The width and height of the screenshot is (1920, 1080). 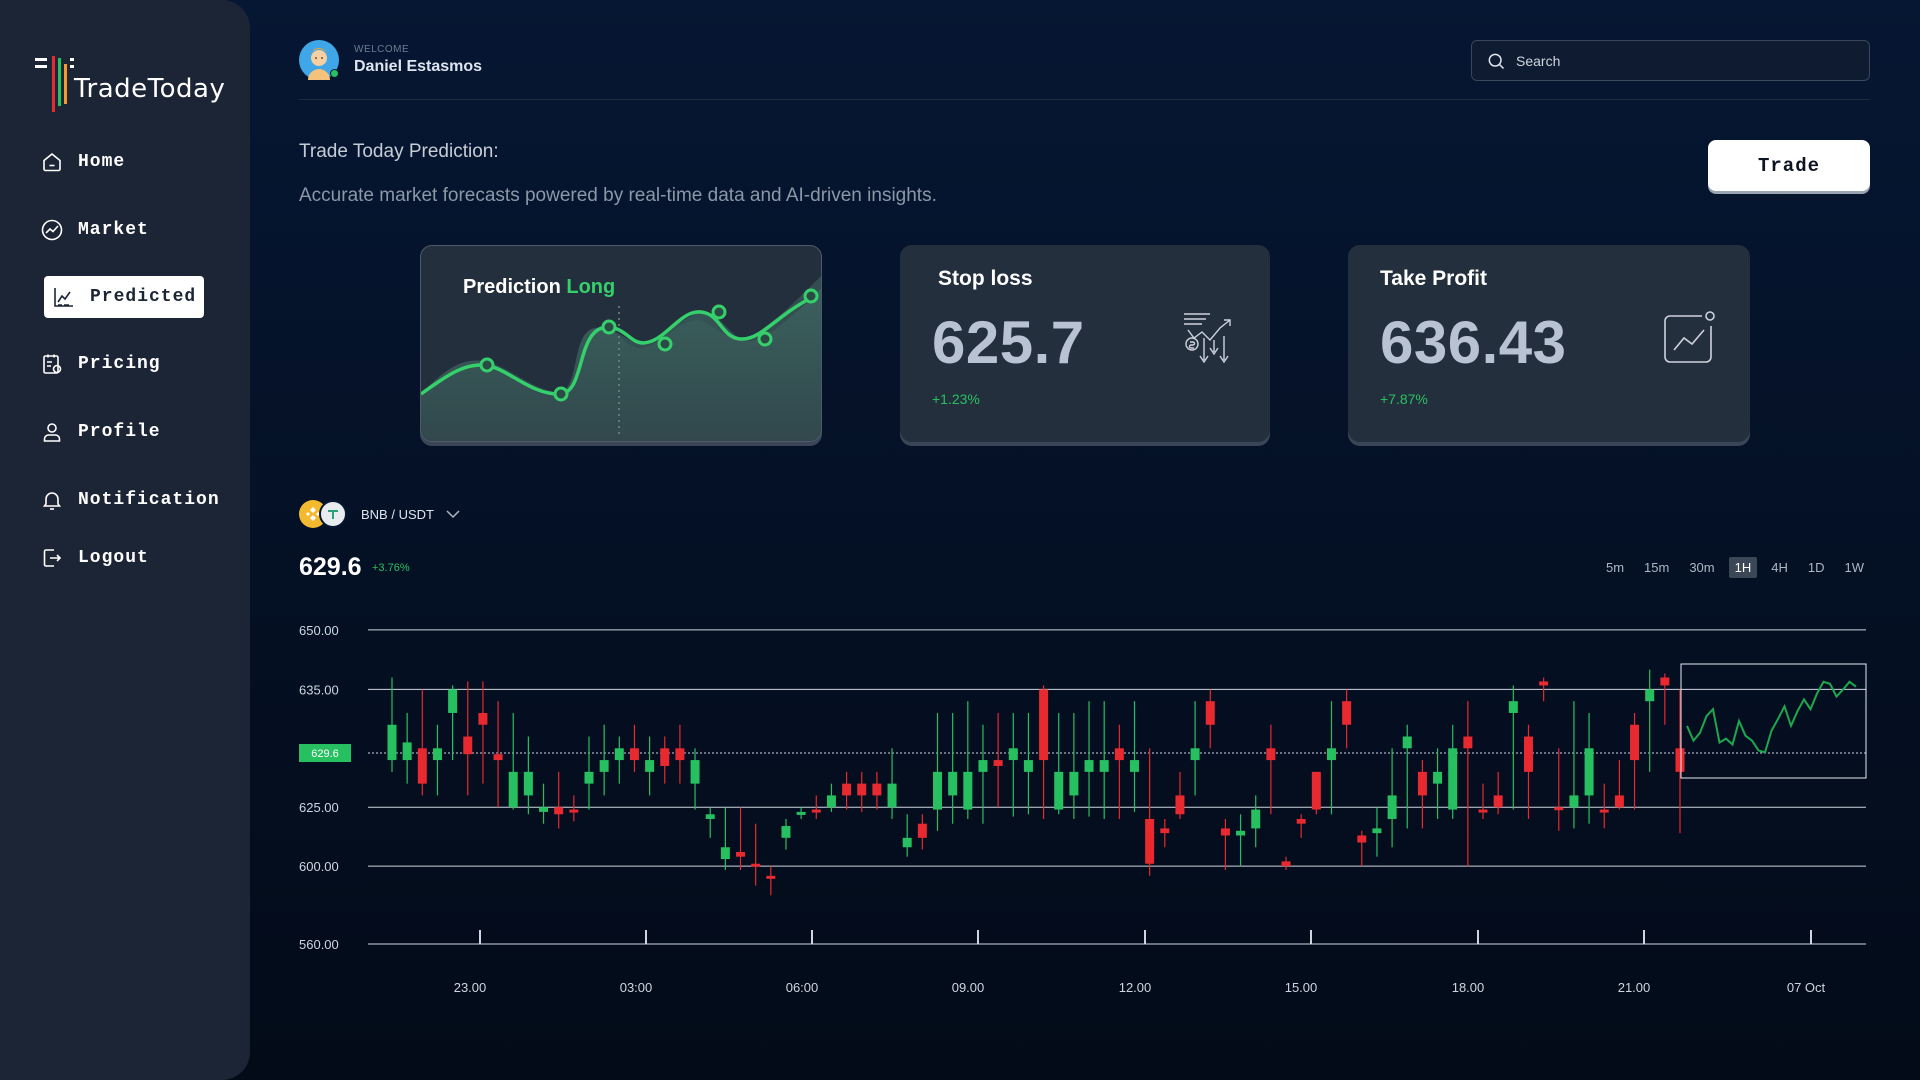 I want to click on avatar, so click(x=319, y=60).